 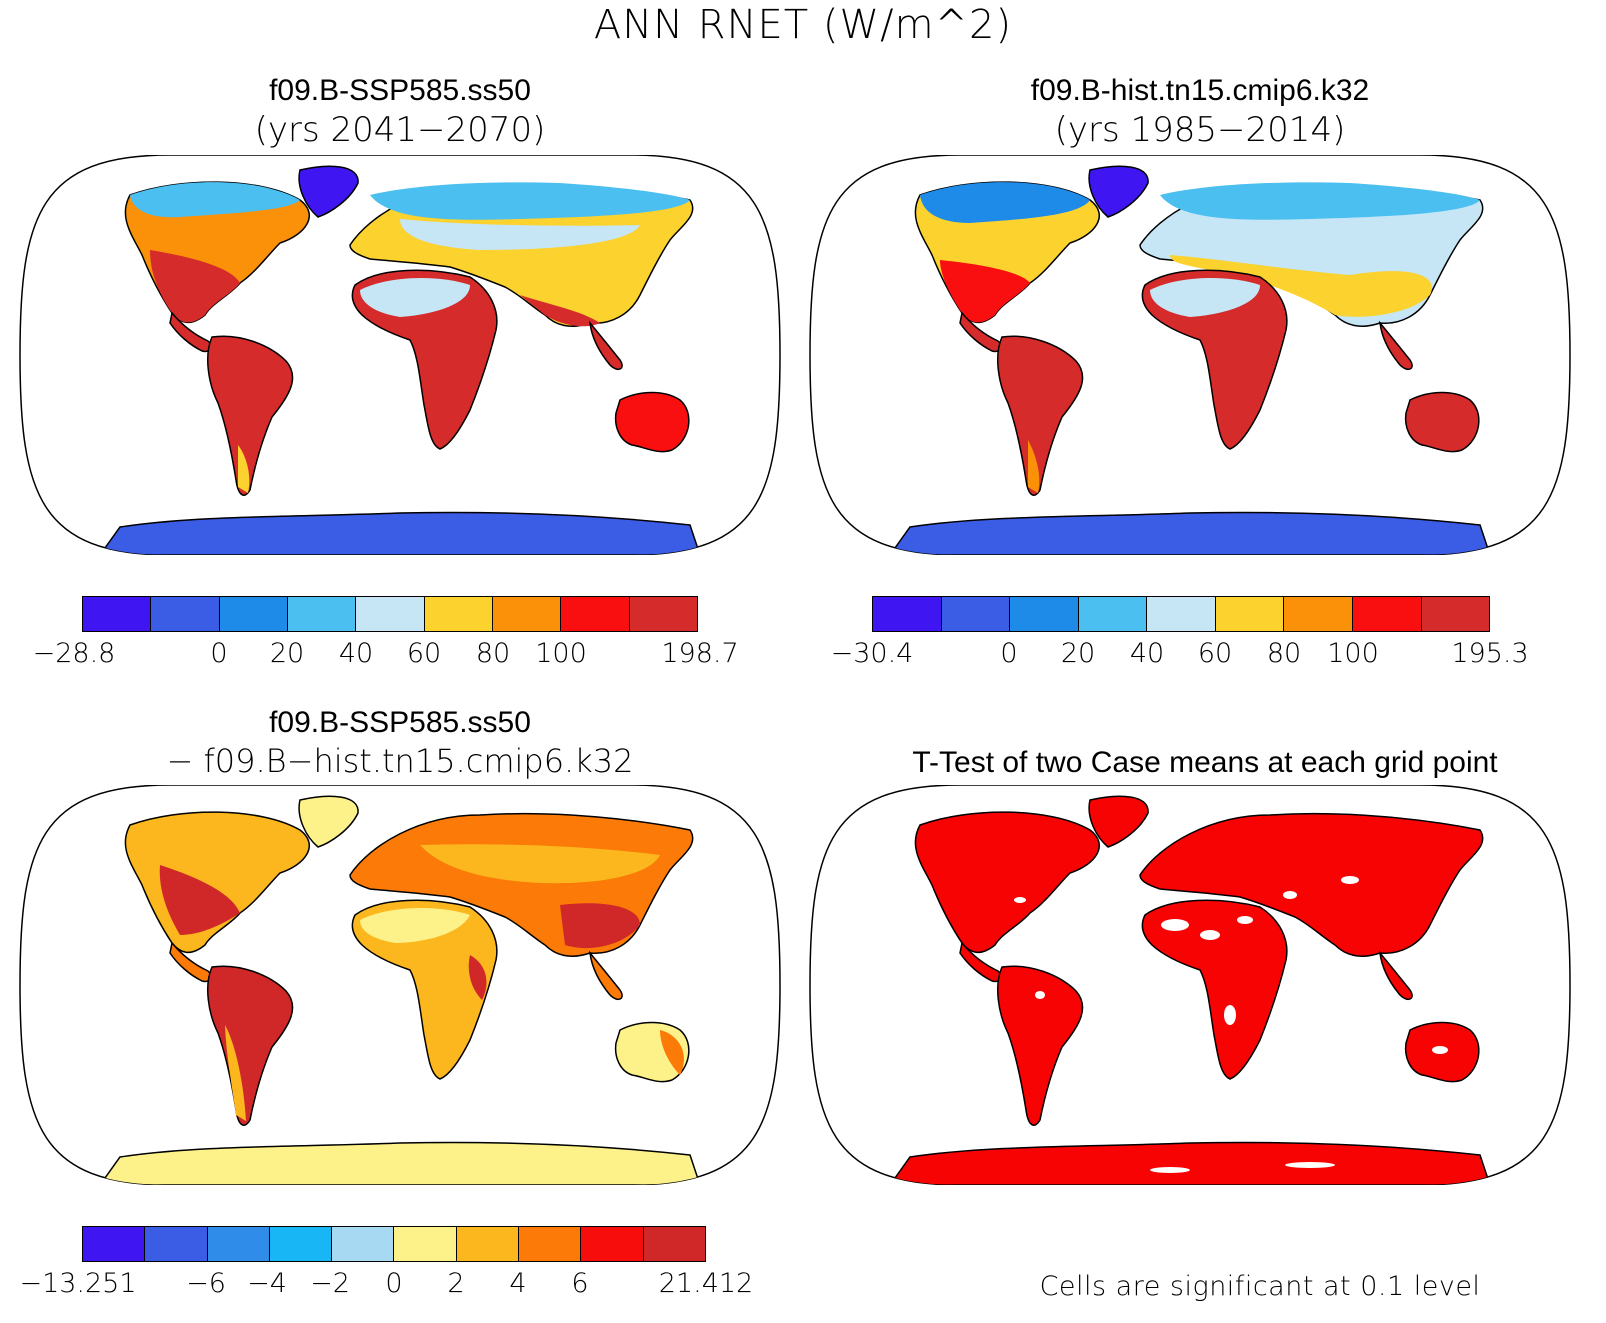 I want to click on colorbar-label: 4, so click(x=518, y=1283).